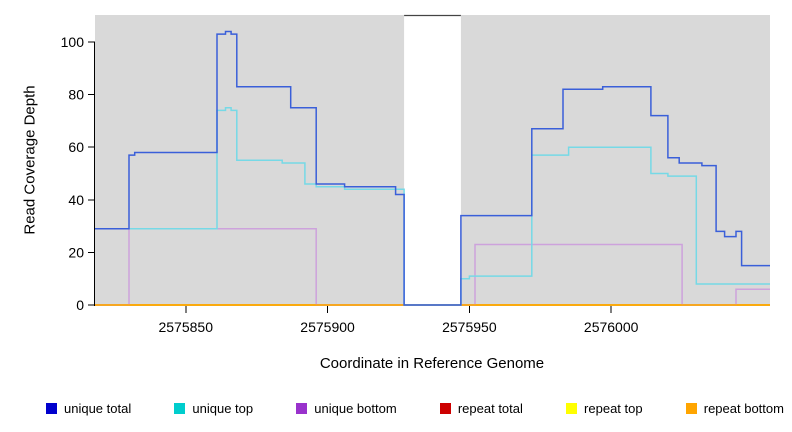 This screenshot has height=432, width=792. I want to click on y-tick-label: 40, so click(76, 200).